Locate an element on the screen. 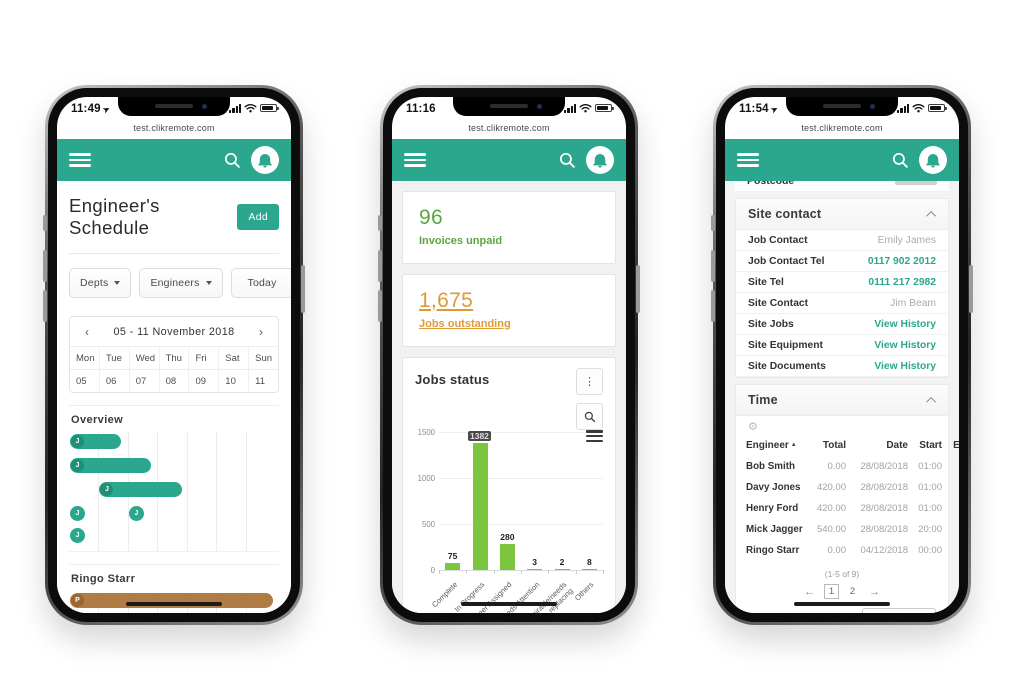 The height and width of the screenshot is (700, 1020). job-bar: P is located at coordinates (171, 600).